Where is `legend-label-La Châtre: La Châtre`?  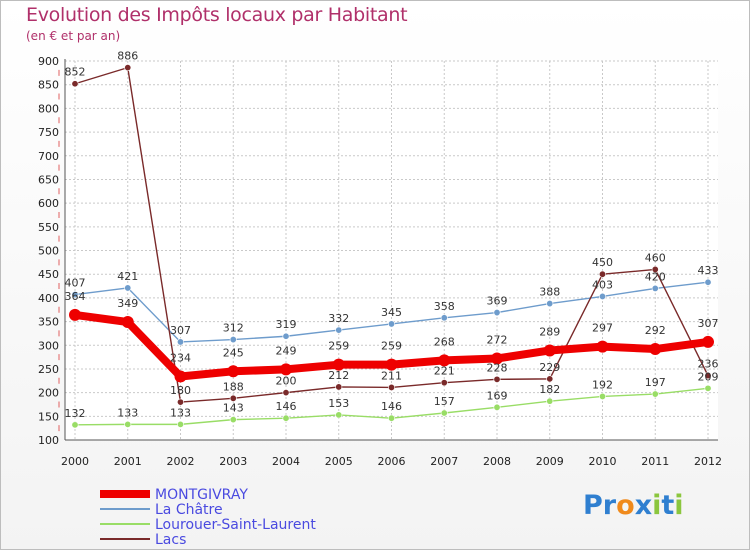
legend-label-La Châtre: La Châtre is located at coordinates (189, 510).